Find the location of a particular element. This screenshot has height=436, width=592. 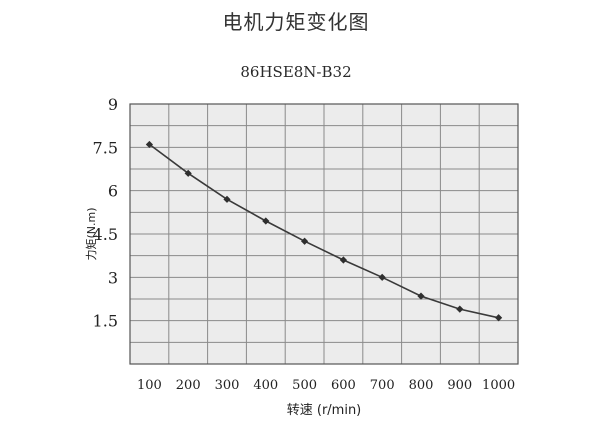

y-tick-label: 6 is located at coordinates (113, 191).